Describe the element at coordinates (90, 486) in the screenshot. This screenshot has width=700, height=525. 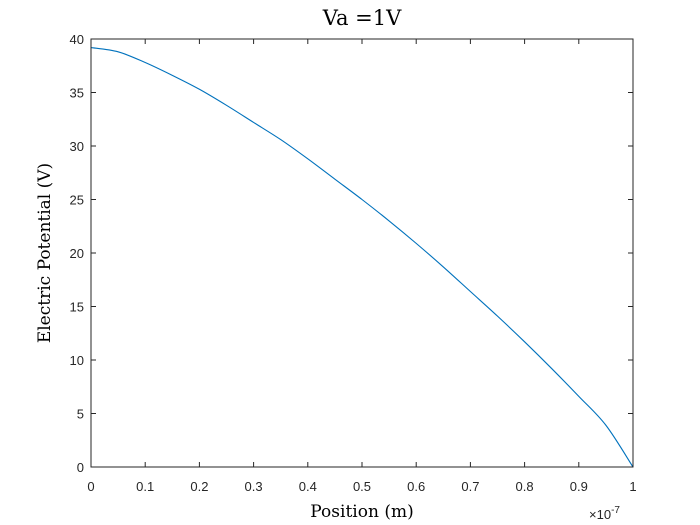
I see `x-tick-label: 0` at that location.